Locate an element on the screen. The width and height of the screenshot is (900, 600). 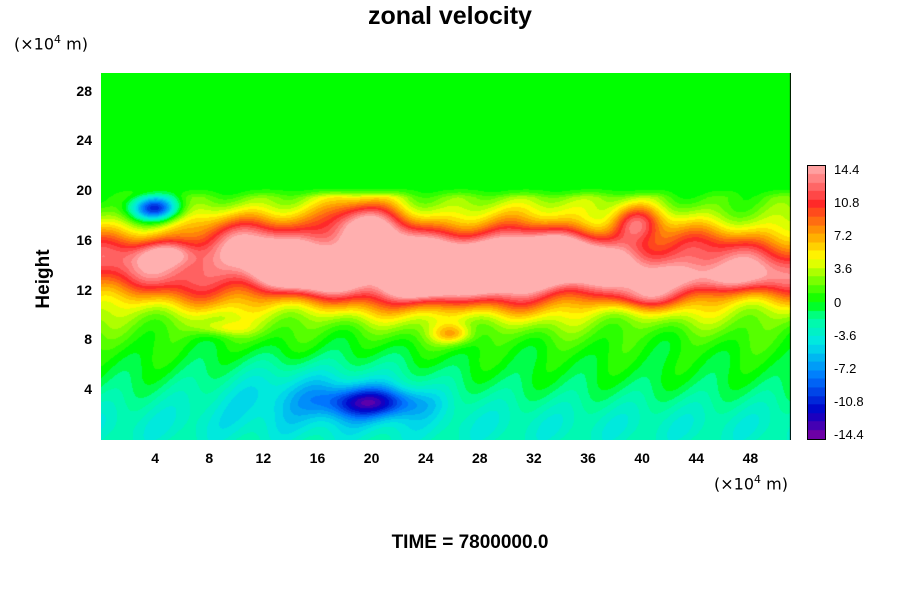
colorbar-tick-label: -14.4 is located at coordinates (849, 434).